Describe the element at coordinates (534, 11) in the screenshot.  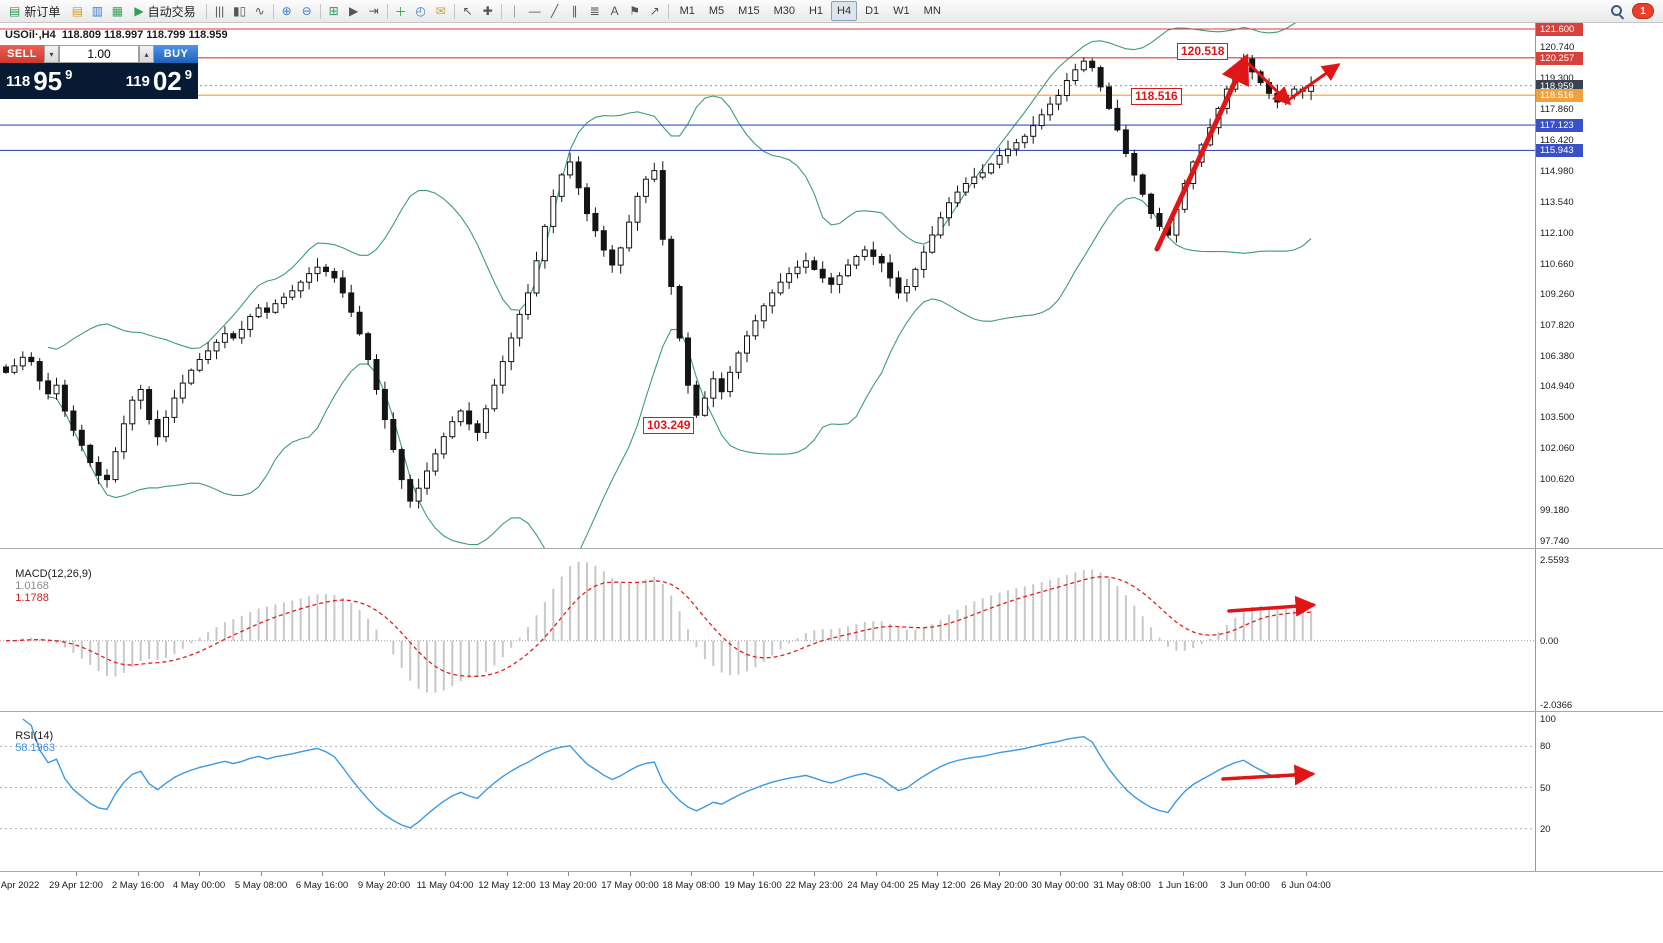
I see `horizontal-line-icon: ―` at that location.